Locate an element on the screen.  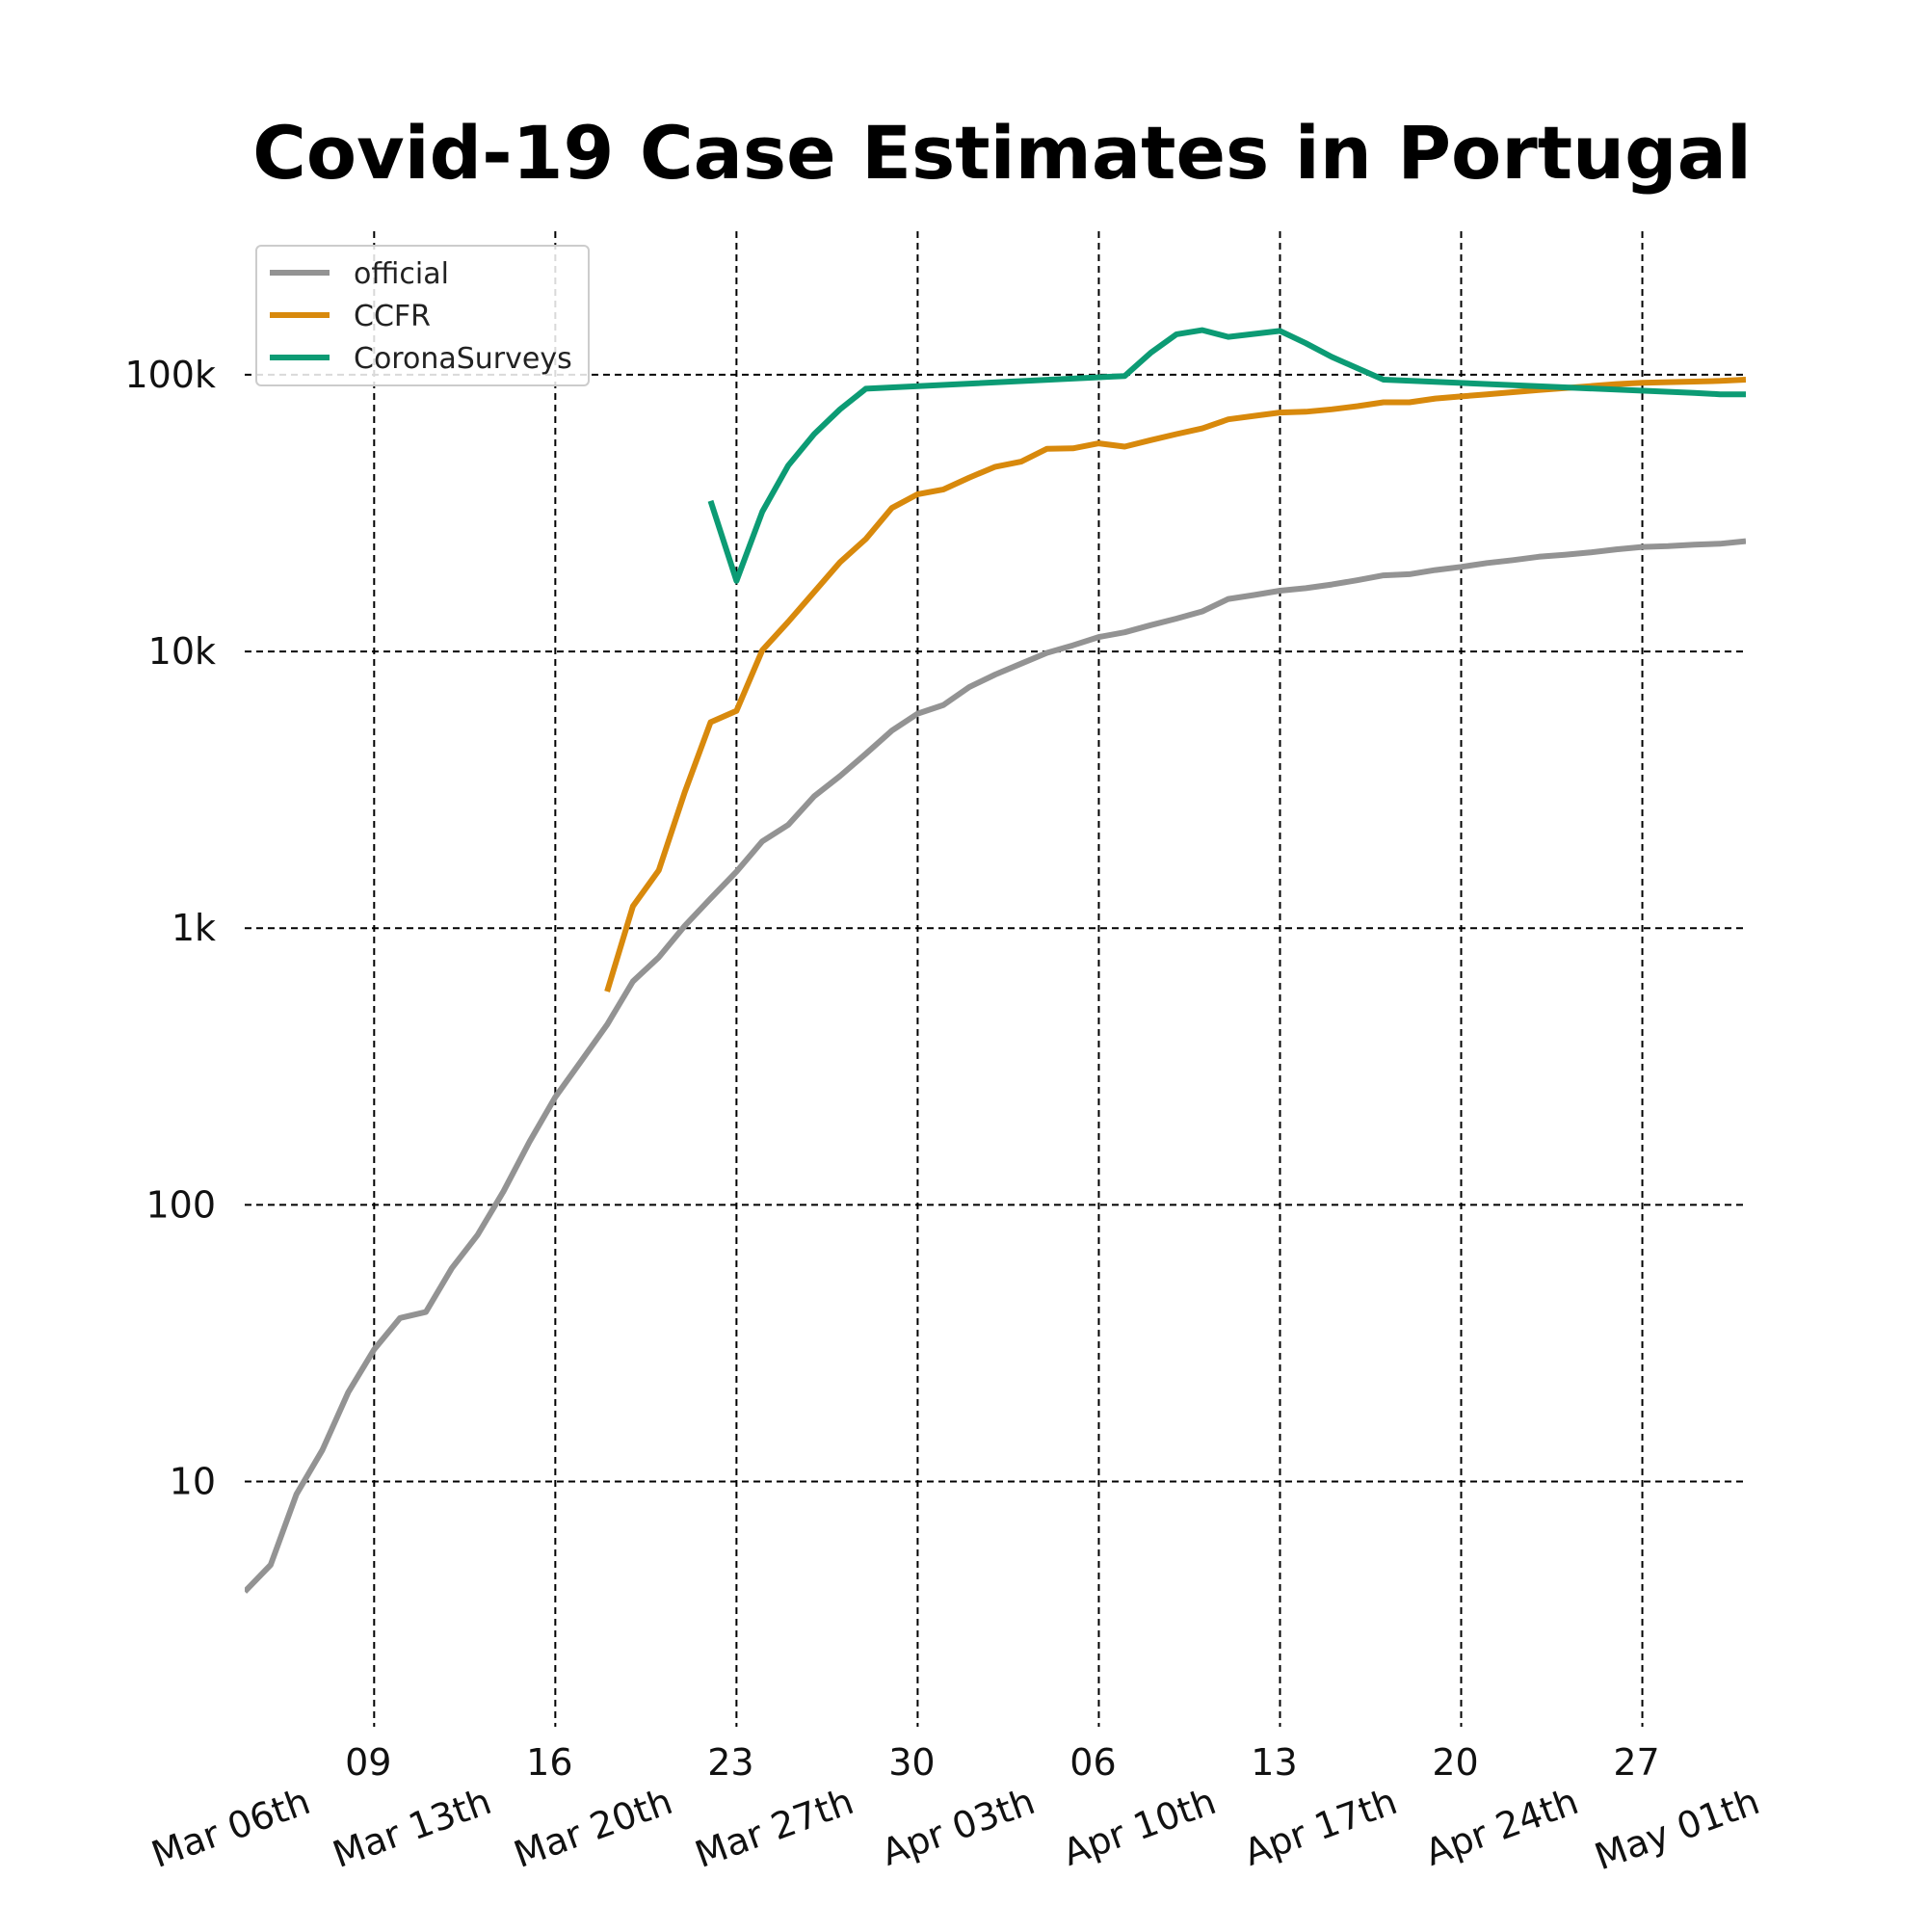
x-major-tick-label: Mar 06th is located at coordinates (231, 1828).